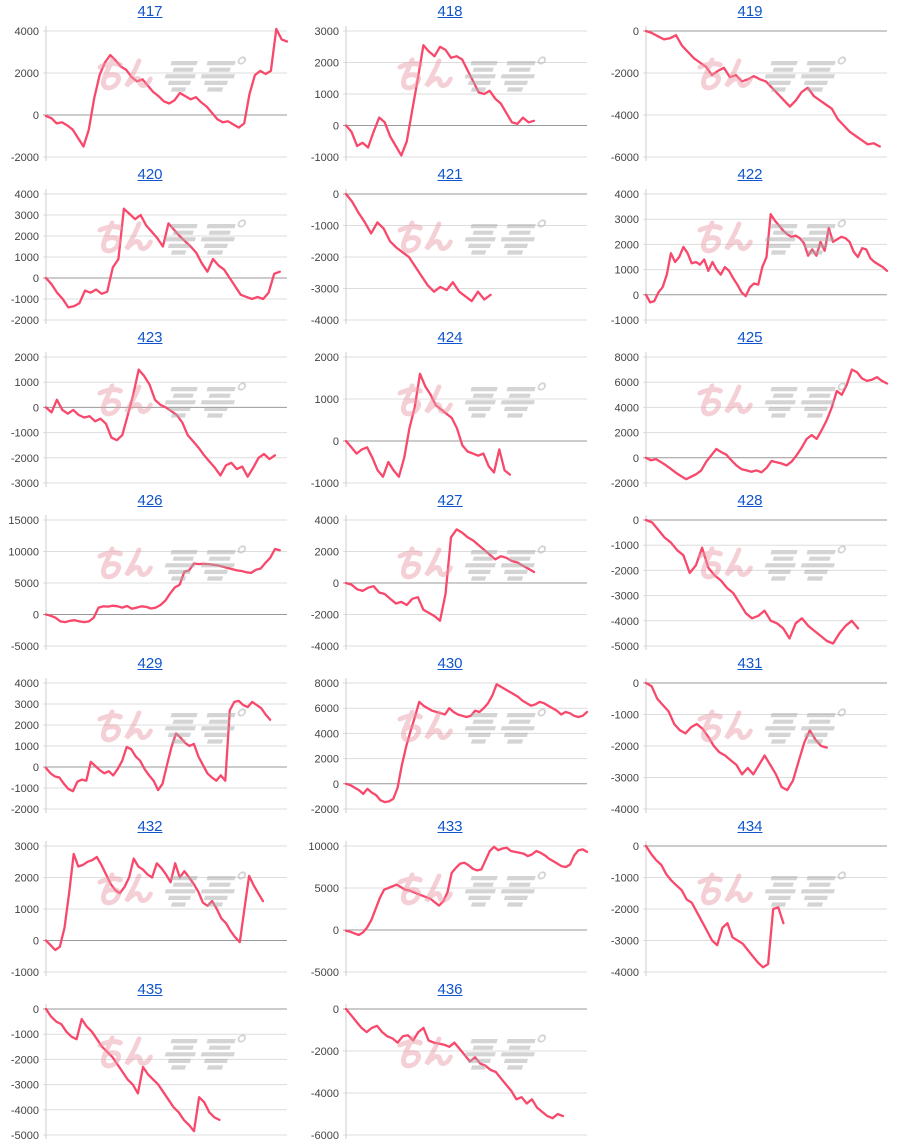 The image size is (900, 1141). I want to click on line-chart-svg: 4000 2000 0 -2000, so click(150, 94).